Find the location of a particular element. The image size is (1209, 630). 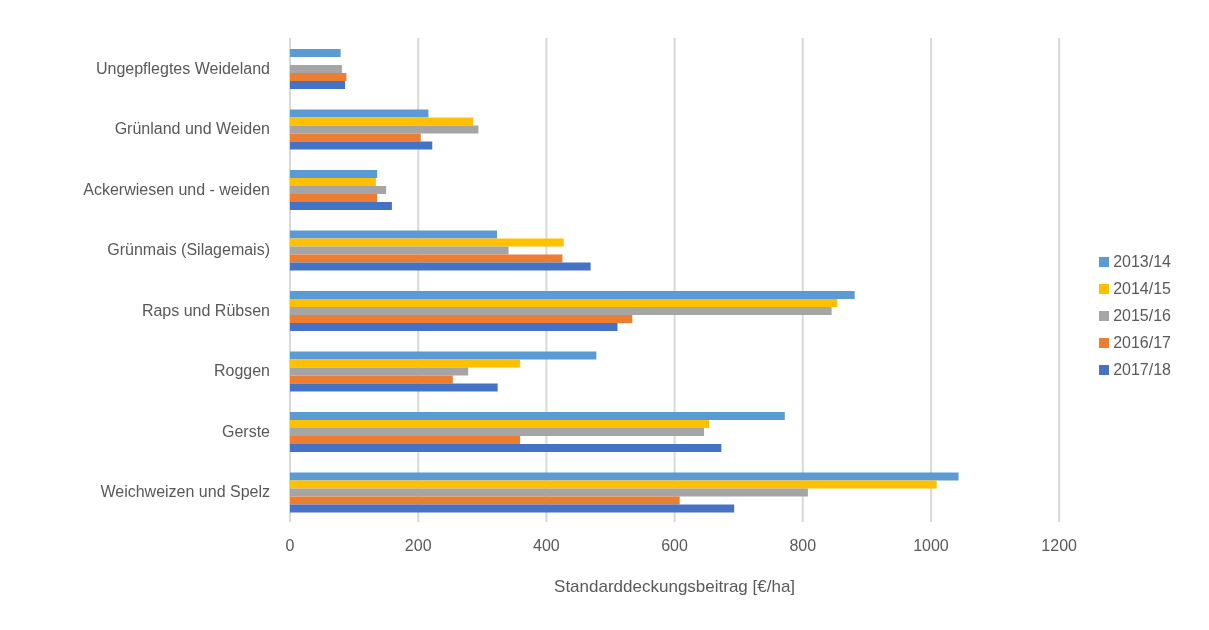

y-tick-label: Gerste is located at coordinates (246, 431).